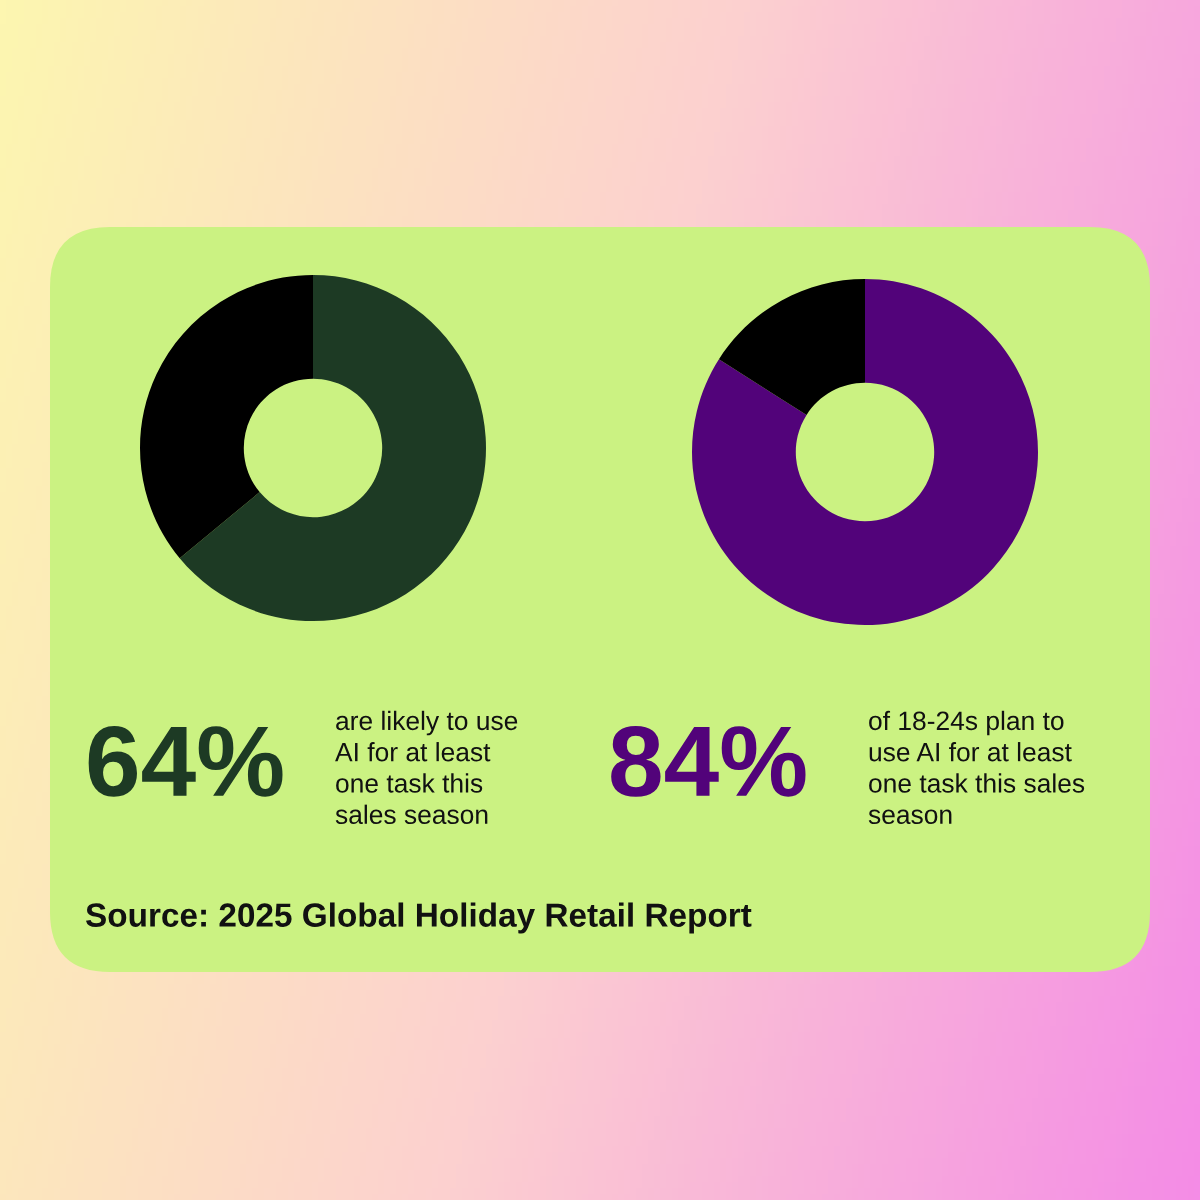 This screenshot has width=1200, height=1200. What do you see at coordinates (426, 767) in the screenshot?
I see `text: are likely to use AI for at least one task this sales season` at bounding box center [426, 767].